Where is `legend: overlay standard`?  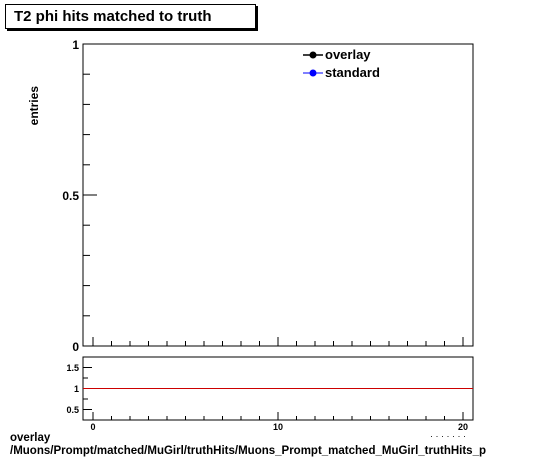 legend: overlay standard is located at coordinates (341, 63).